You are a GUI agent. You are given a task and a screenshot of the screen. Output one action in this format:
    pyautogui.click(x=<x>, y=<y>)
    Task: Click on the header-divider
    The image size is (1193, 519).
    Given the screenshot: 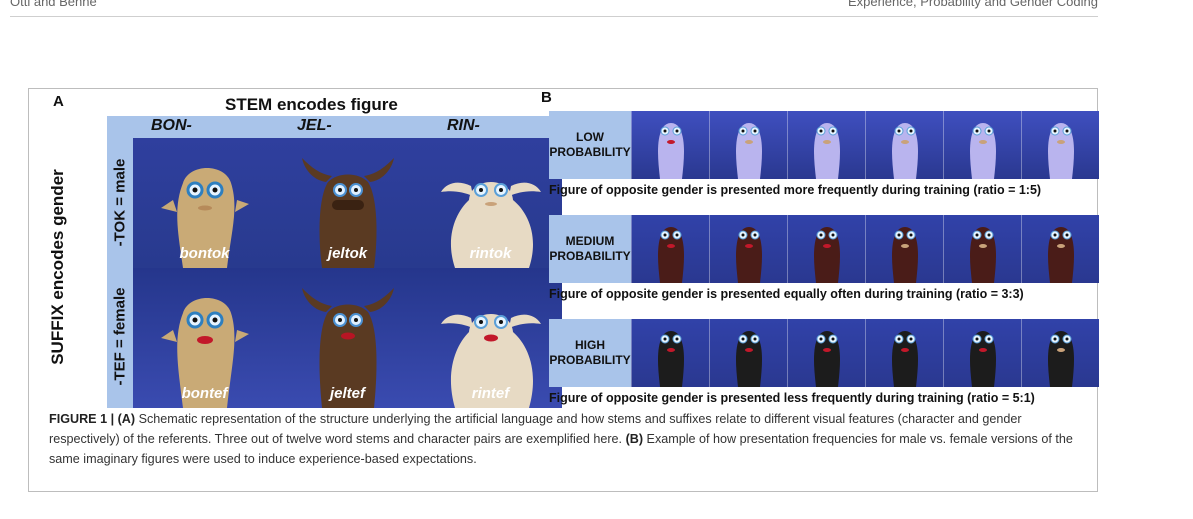 What is the action you would take?
    pyautogui.click(x=554, y=16)
    